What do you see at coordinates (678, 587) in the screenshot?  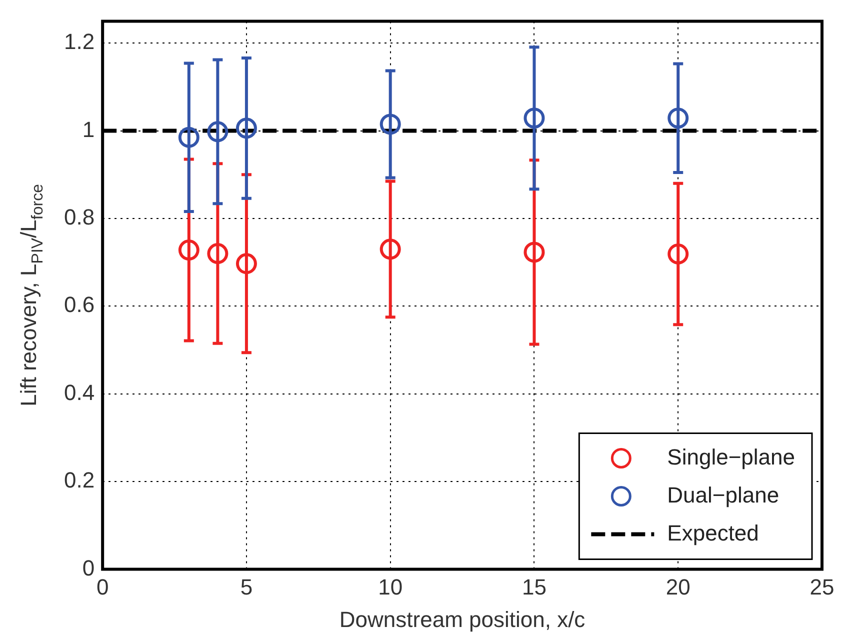 I see `x-tick-label: 20` at bounding box center [678, 587].